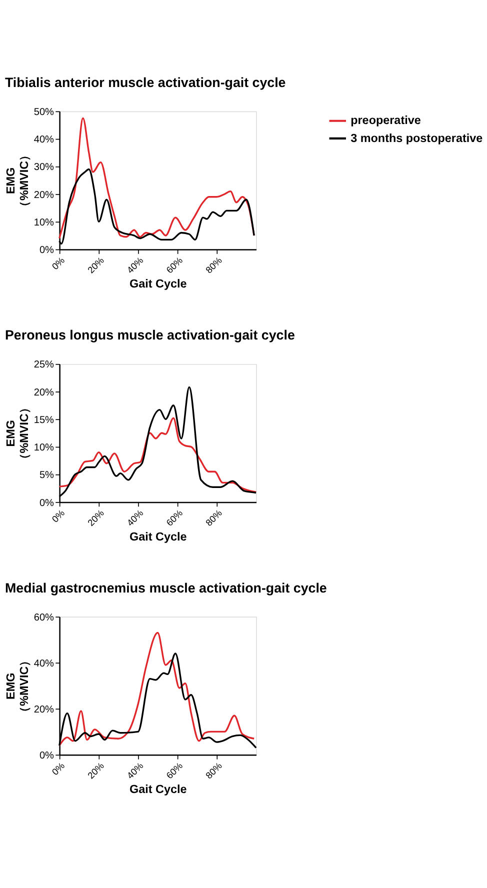 This screenshot has width=487, height=888. Describe the element at coordinates (44, 420) in the screenshot. I see `y-tick-label: 15%` at that location.